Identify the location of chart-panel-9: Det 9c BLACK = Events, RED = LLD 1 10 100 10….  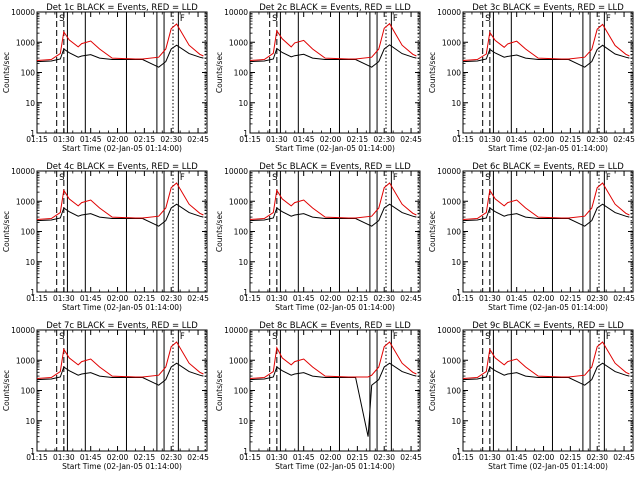
(531, 396).